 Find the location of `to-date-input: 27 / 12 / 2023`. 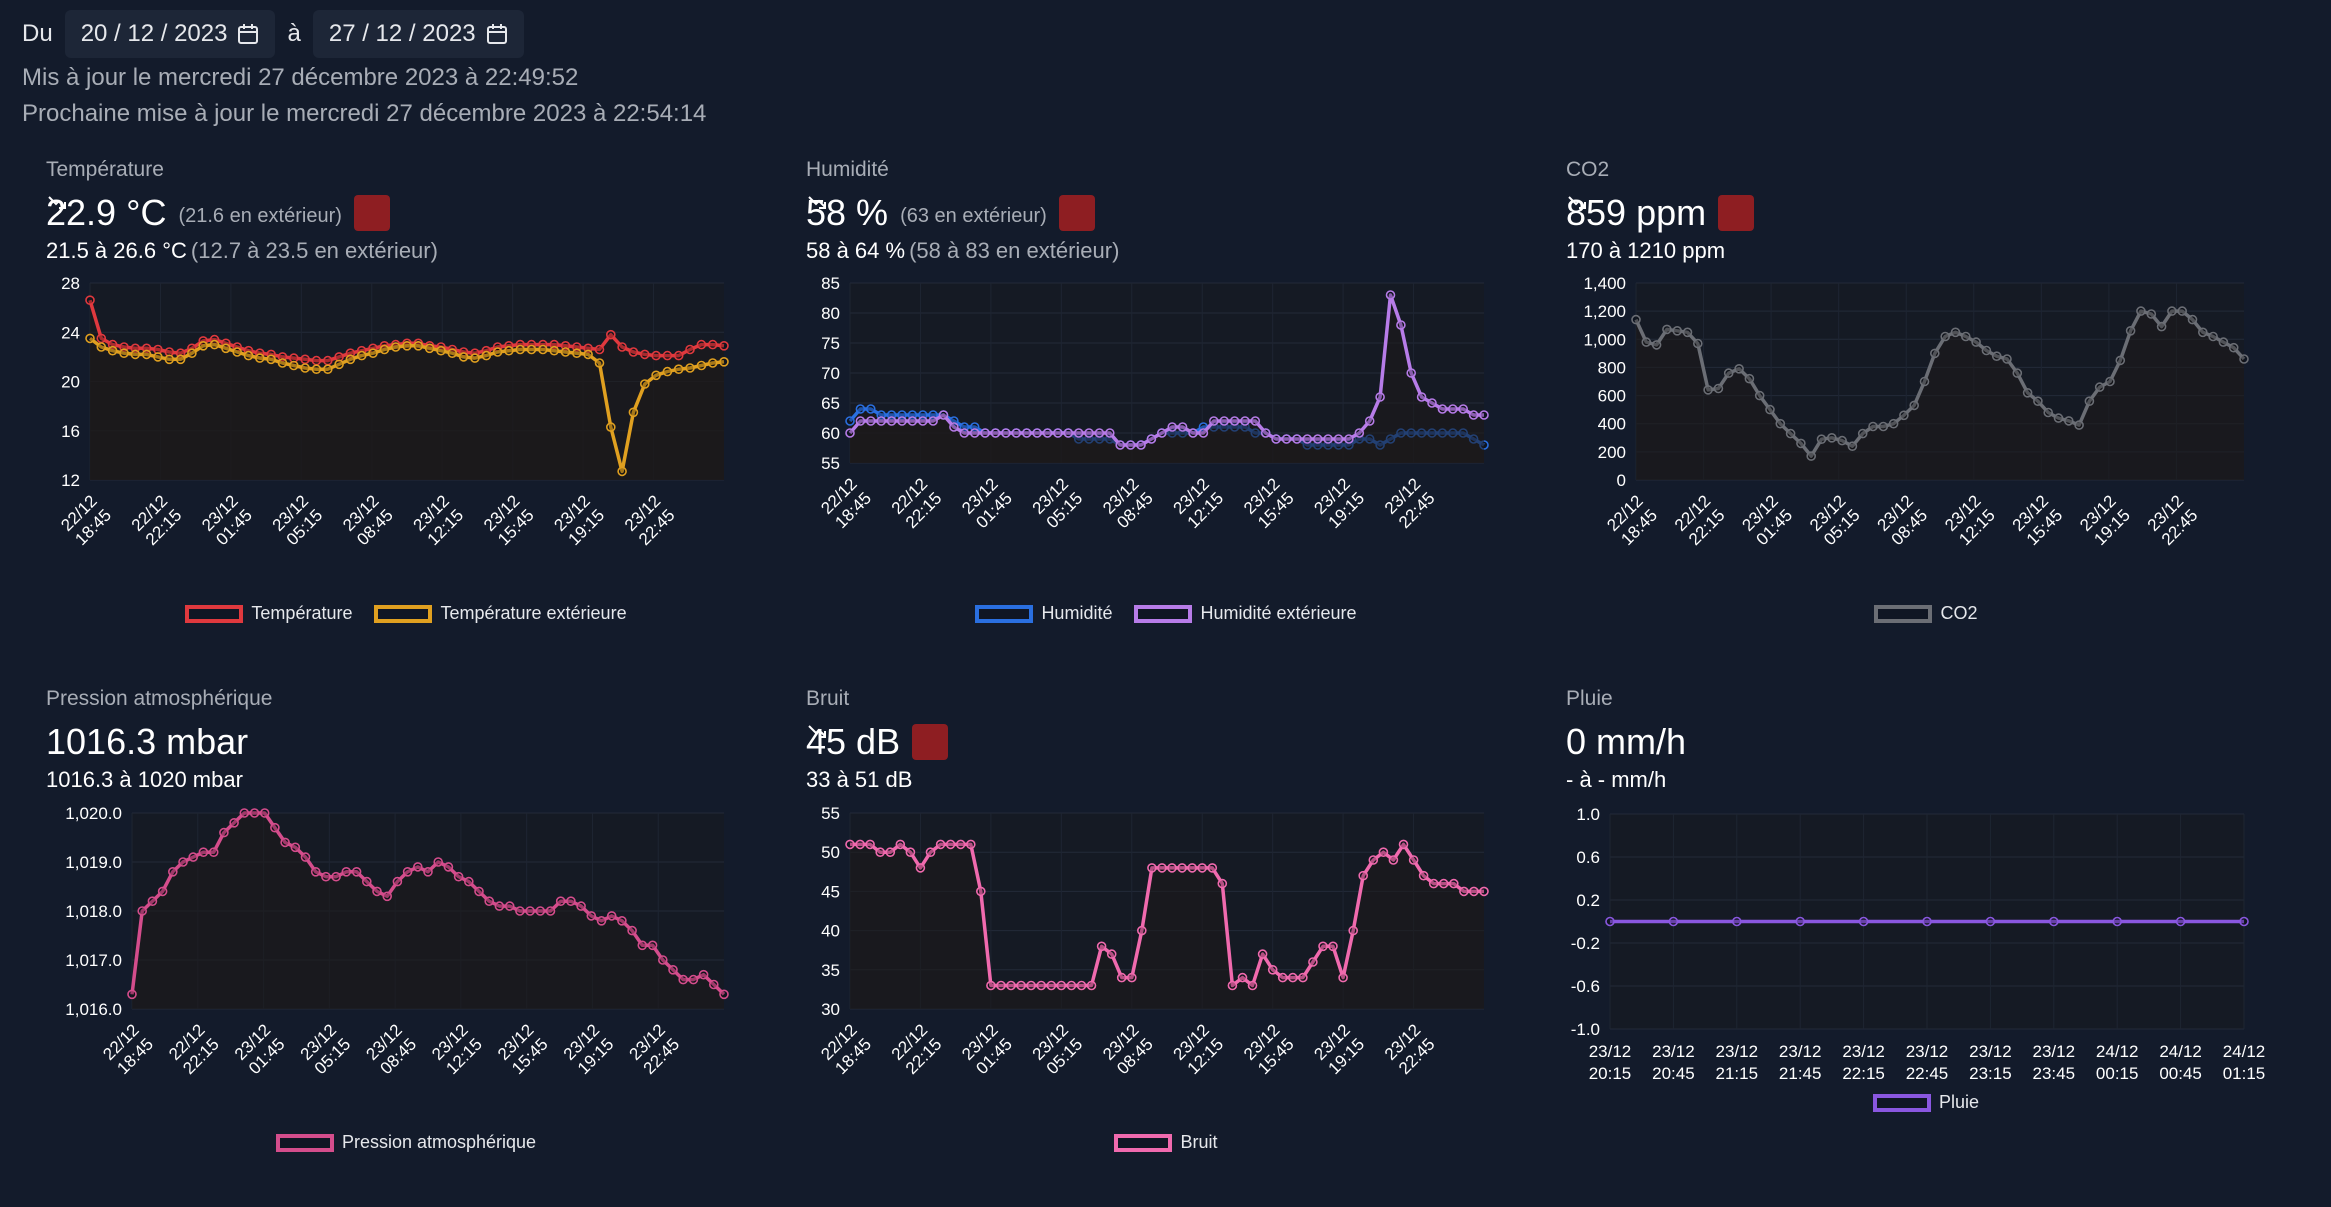

to-date-input: 27 / 12 / 2023 is located at coordinates (418, 34).